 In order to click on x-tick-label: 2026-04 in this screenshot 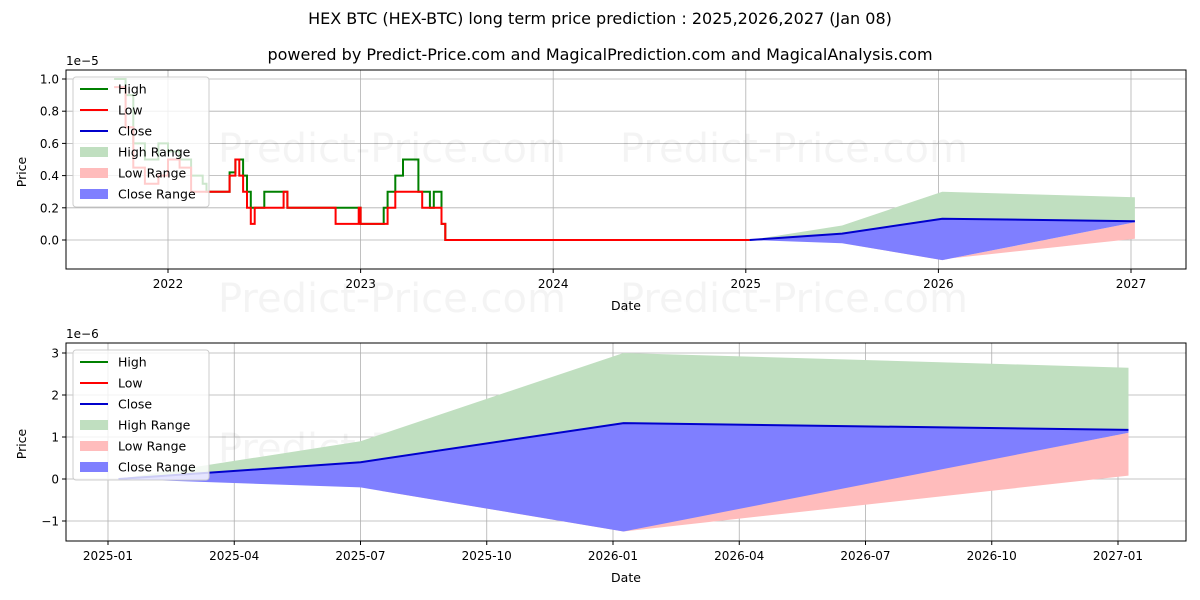, I will do `click(739, 556)`.